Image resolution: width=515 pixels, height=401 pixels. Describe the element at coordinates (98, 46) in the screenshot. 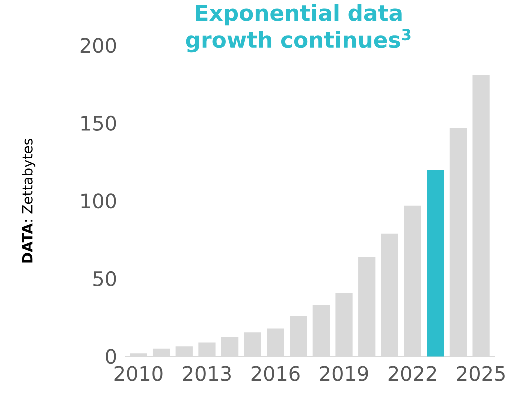

I see `y-tick-label: 200` at that location.